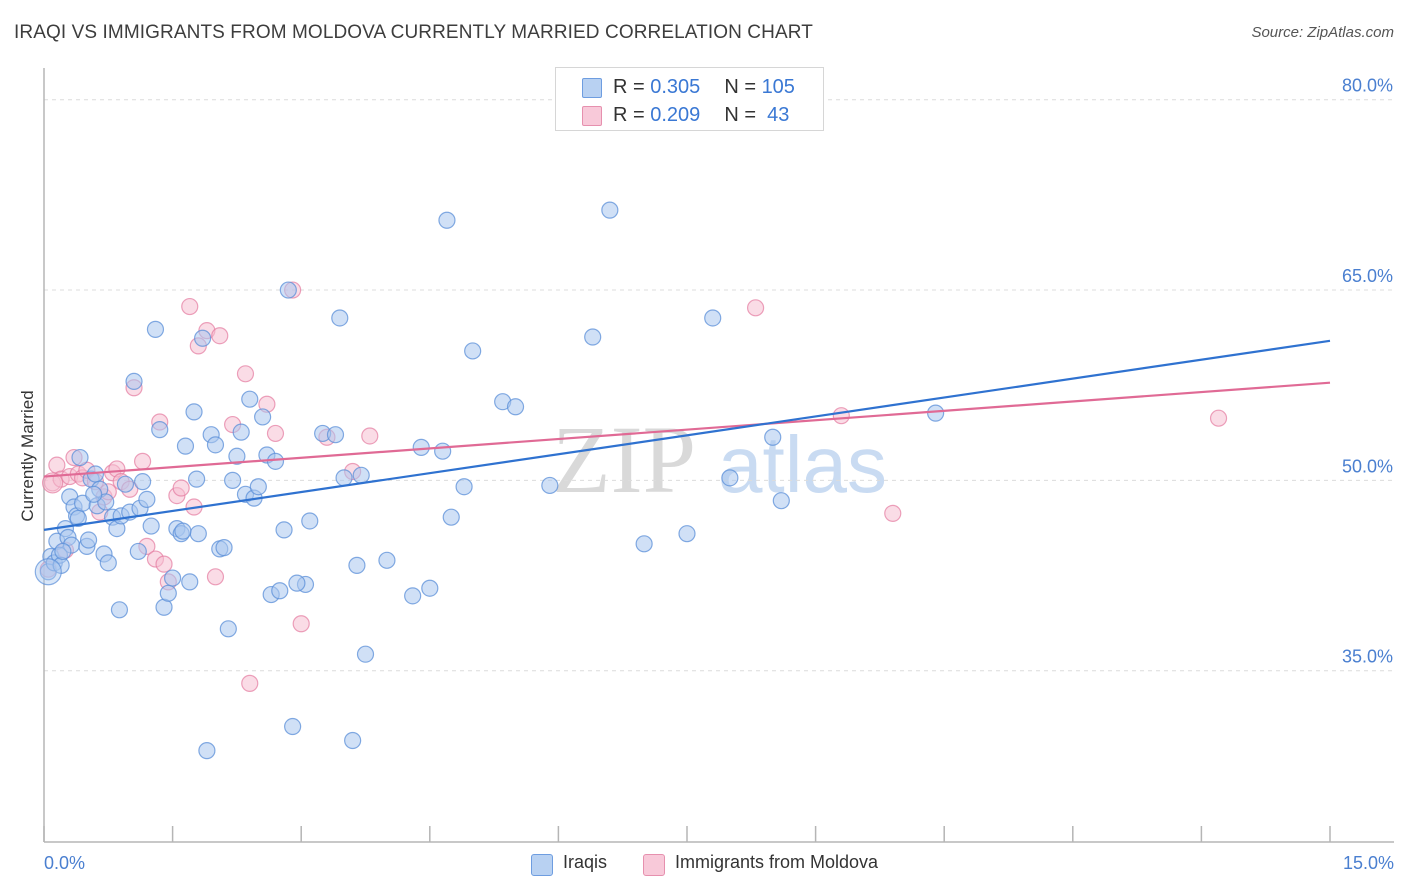 This screenshot has width=1406, height=892. What do you see at coordinates (704, 87) in the screenshot?
I see `legend-text-iraqis: R = 0.305 N = 105` at bounding box center [704, 87].